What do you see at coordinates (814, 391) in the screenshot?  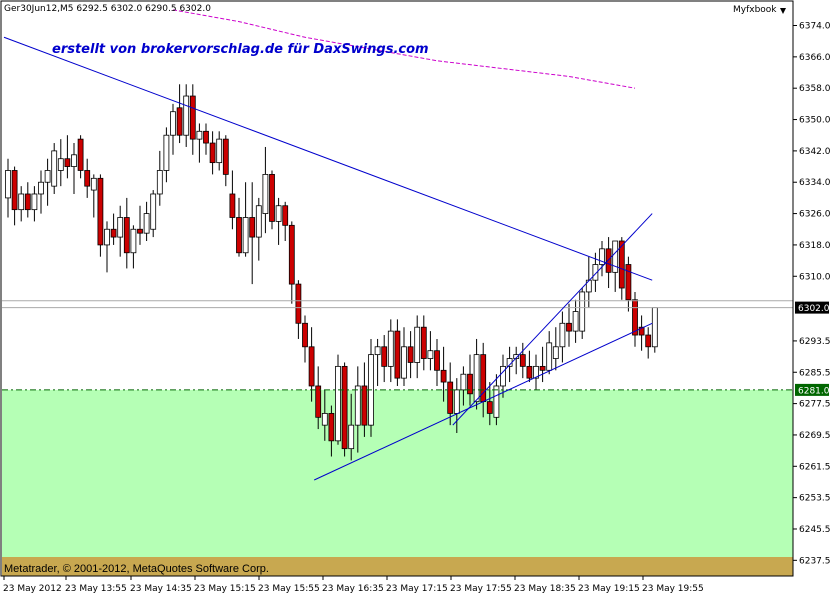 I see `svg-text: 6281.0` at bounding box center [814, 391].